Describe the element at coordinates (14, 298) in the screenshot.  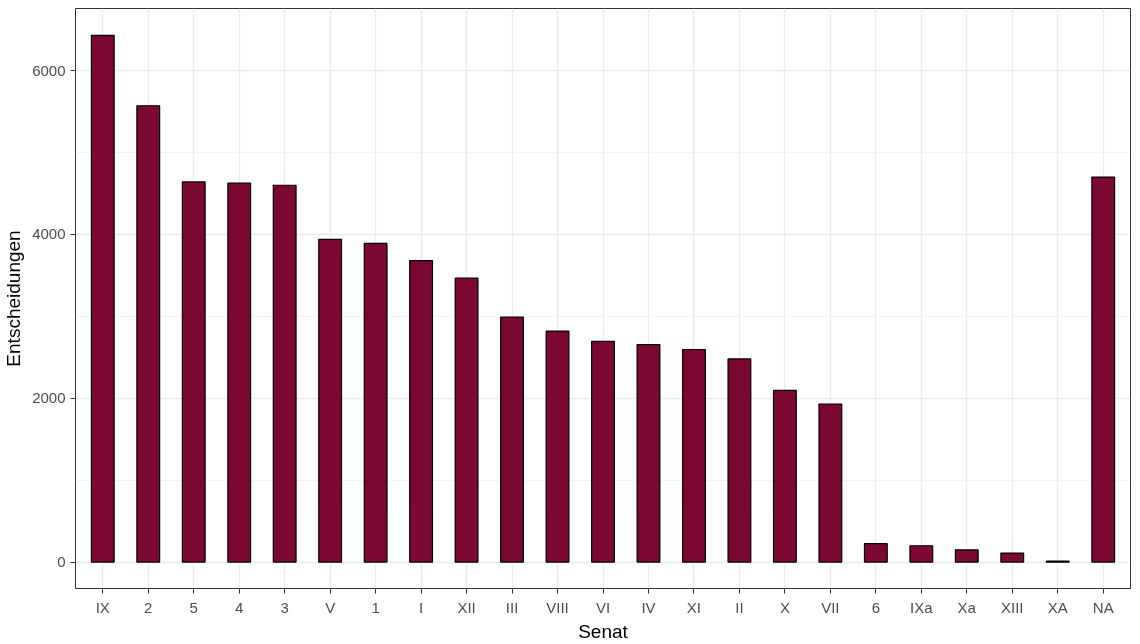
I see `y-axis-title: Entscheidungen` at that location.